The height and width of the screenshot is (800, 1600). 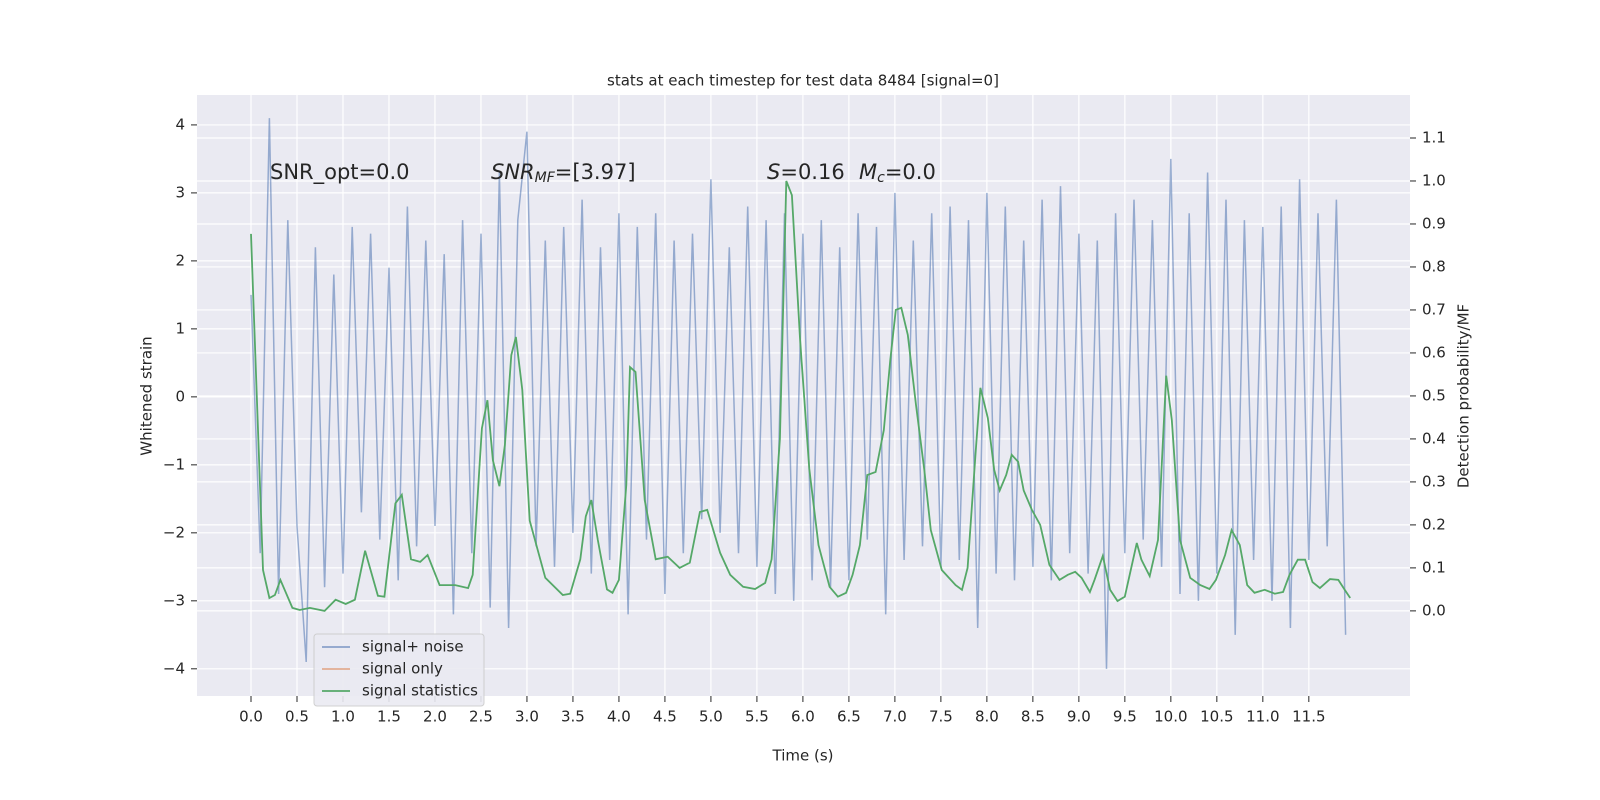 I want to click on y2-tick-label: 0.2, so click(x=1434, y=524).